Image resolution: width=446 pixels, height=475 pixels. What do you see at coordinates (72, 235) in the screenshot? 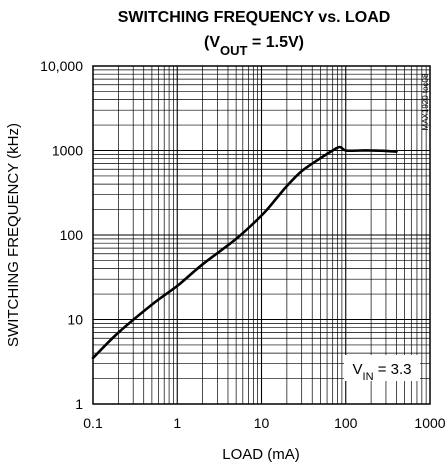
I see `y-tick-label: 100` at bounding box center [72, 235].